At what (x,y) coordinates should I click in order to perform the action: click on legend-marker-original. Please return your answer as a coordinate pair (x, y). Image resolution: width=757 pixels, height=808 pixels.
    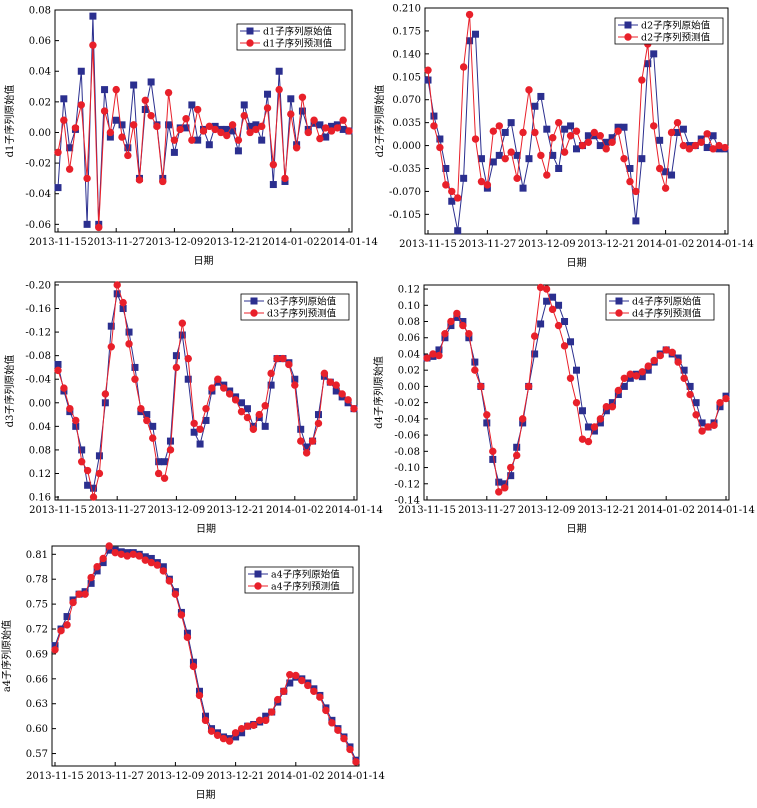
    Looking at the image, I should click on (254, 301).